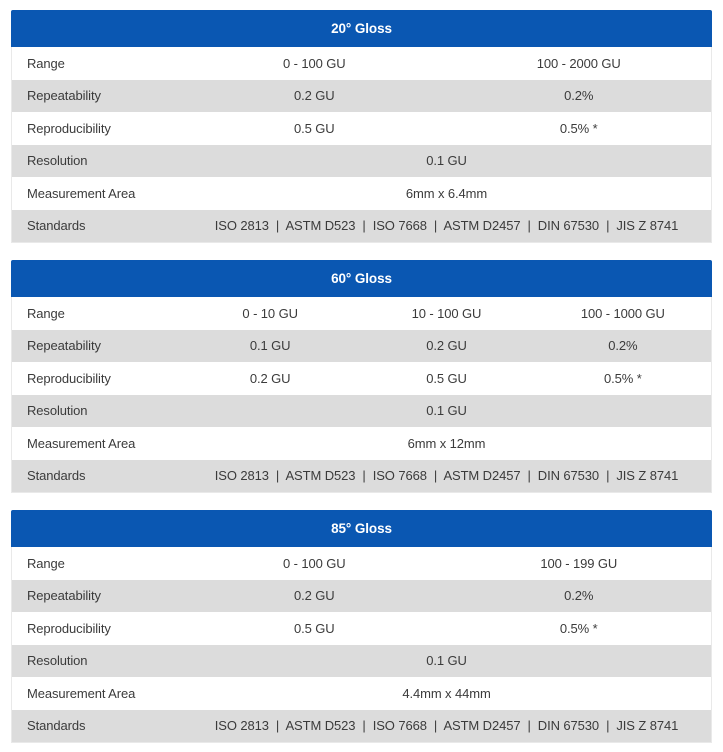 Image resolution: width=723 pixels, height=752 pixels. I want to click on table-title: 60° Gloss, so click(361, 278).